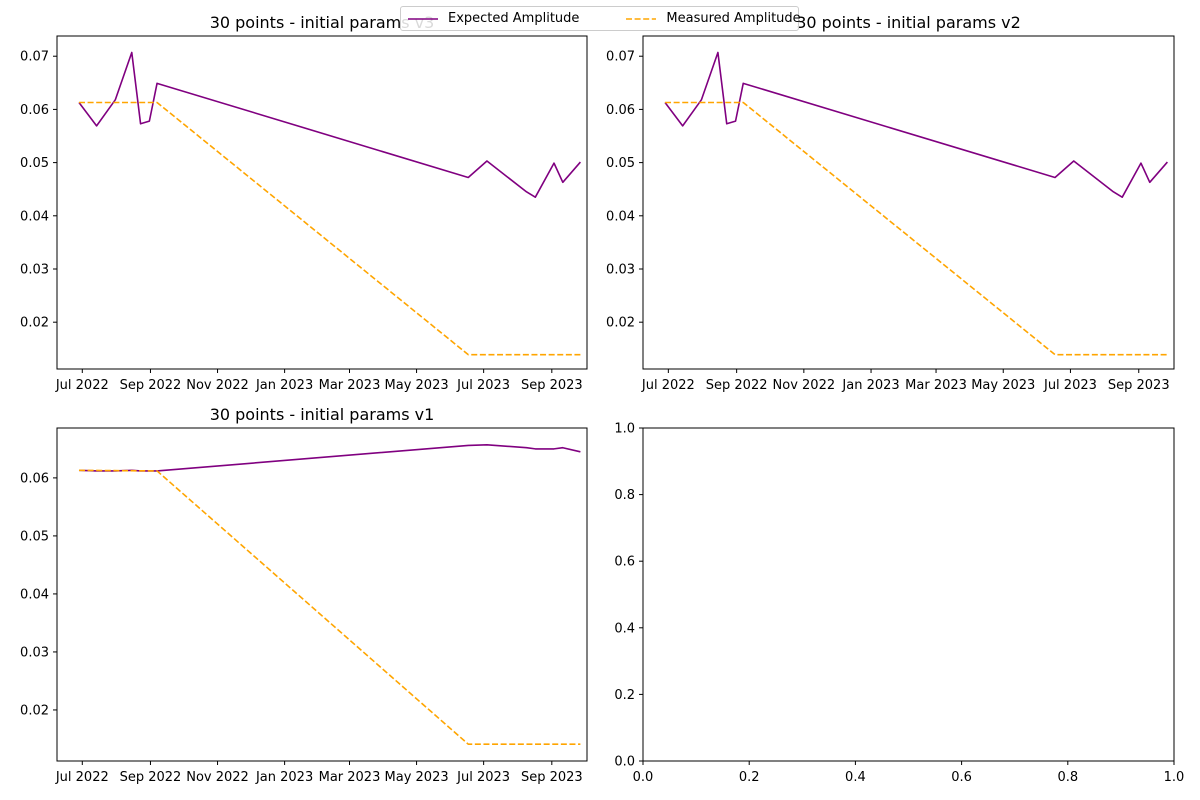 The image size is (1200, 800). What do you see at coordinates (483, 385) in the screenshot?
I see `x-tick-label-1: Jul 2023` at bounding box center [483, 385].